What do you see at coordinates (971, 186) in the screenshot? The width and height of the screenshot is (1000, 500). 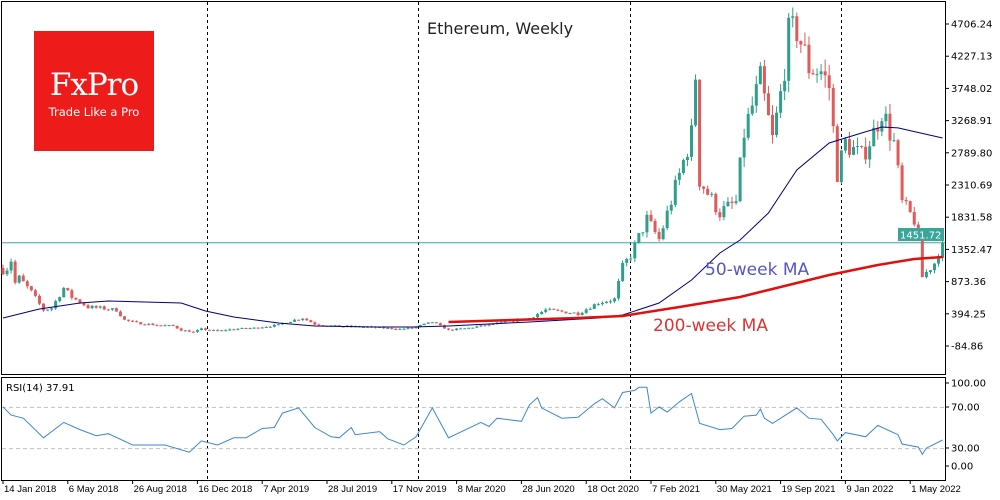 I see `price-tick-label: 2310.69` at bounding box center [971, 186].